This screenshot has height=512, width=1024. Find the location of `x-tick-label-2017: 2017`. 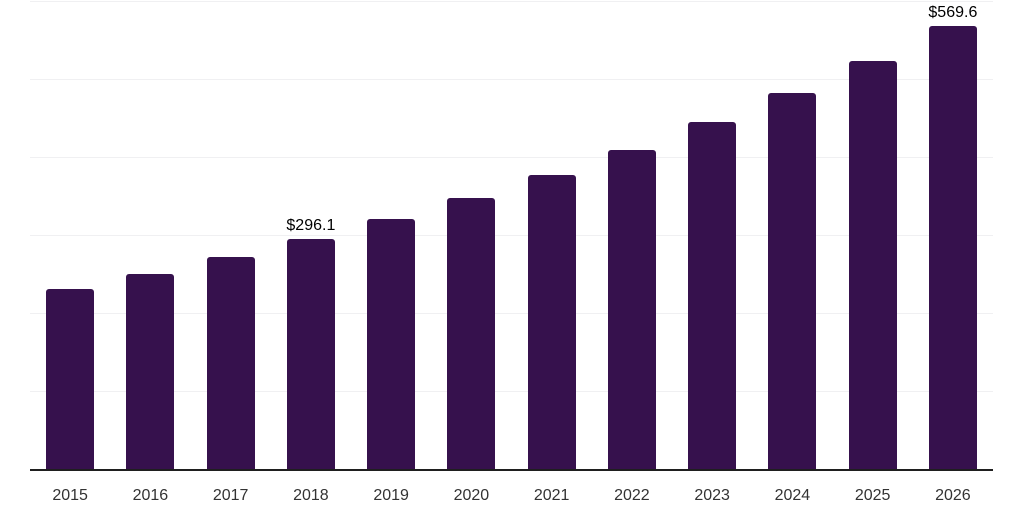

x-tick-label-2017: 2017 is located at coordinates (230, 495).